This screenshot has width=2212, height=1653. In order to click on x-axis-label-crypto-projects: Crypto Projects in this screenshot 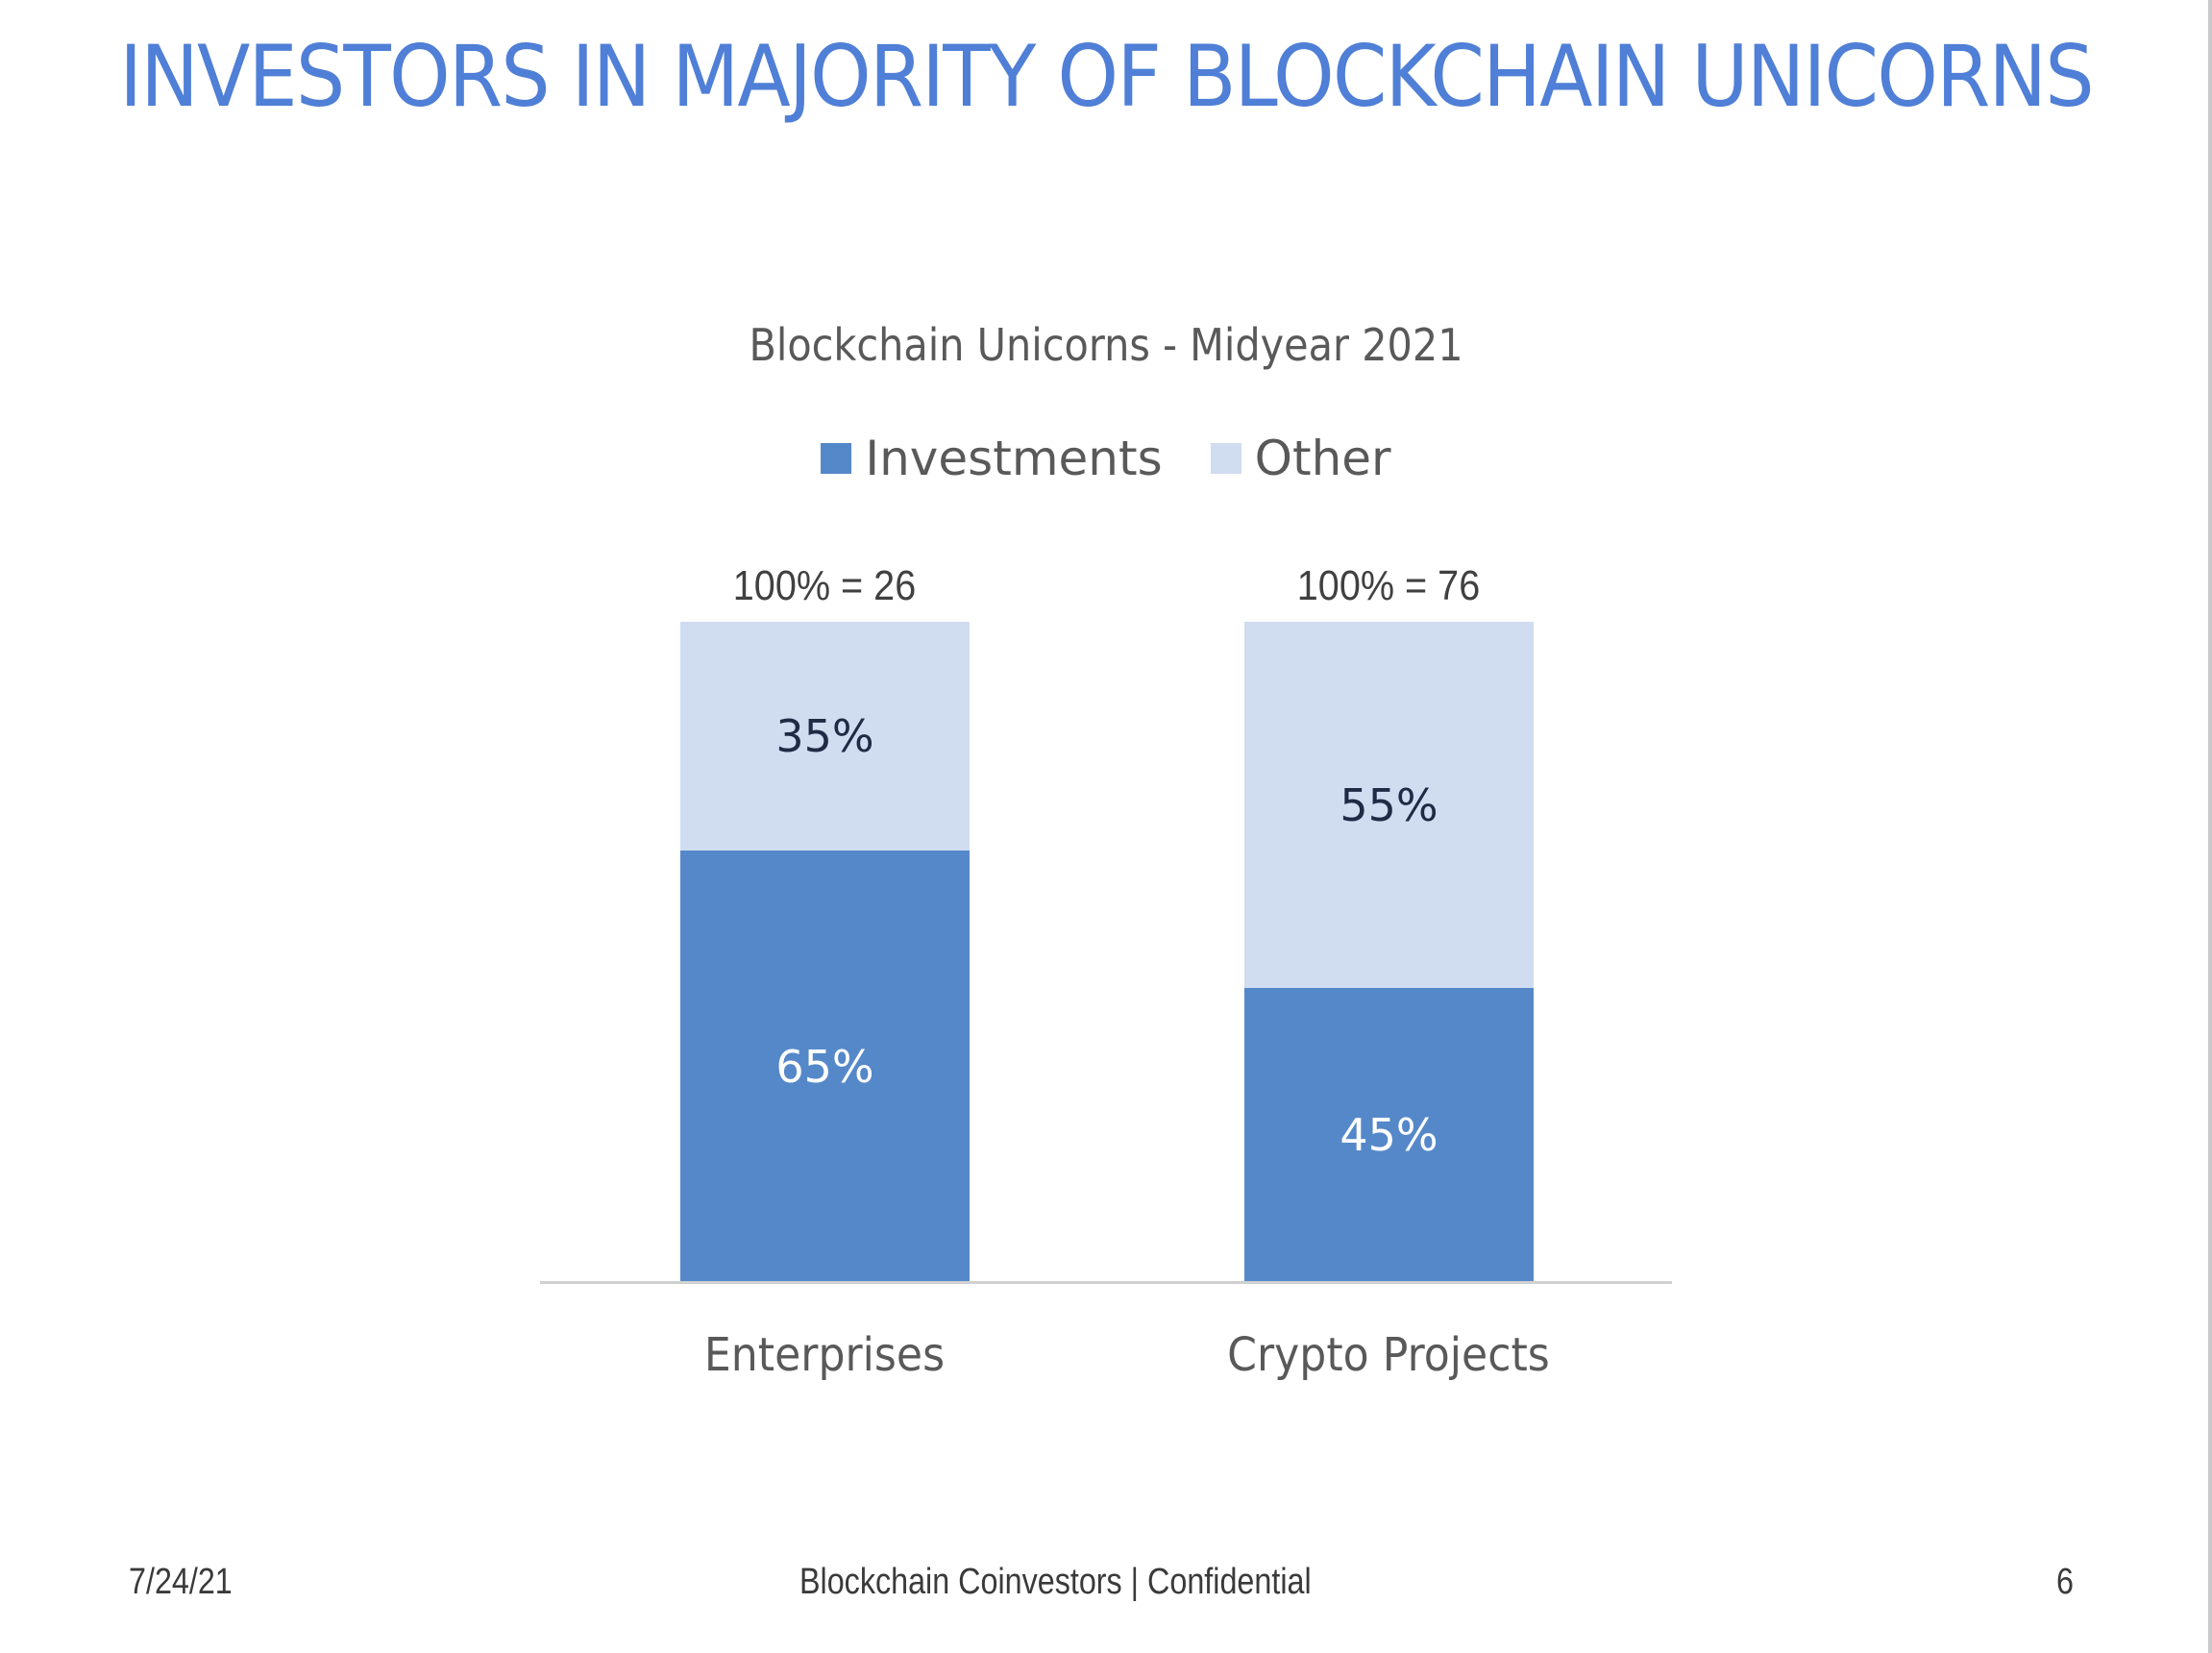, I will do `click(1388, 1355)`.